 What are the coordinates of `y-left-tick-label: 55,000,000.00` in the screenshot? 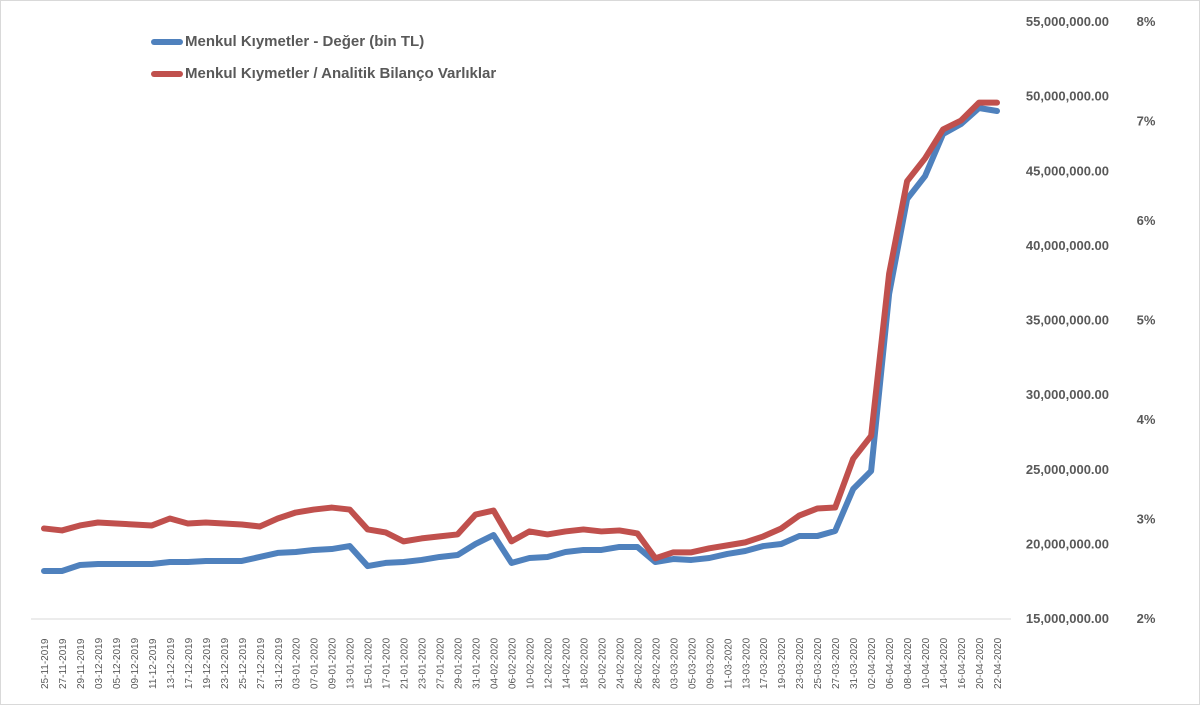 It's located at (1067, 21).